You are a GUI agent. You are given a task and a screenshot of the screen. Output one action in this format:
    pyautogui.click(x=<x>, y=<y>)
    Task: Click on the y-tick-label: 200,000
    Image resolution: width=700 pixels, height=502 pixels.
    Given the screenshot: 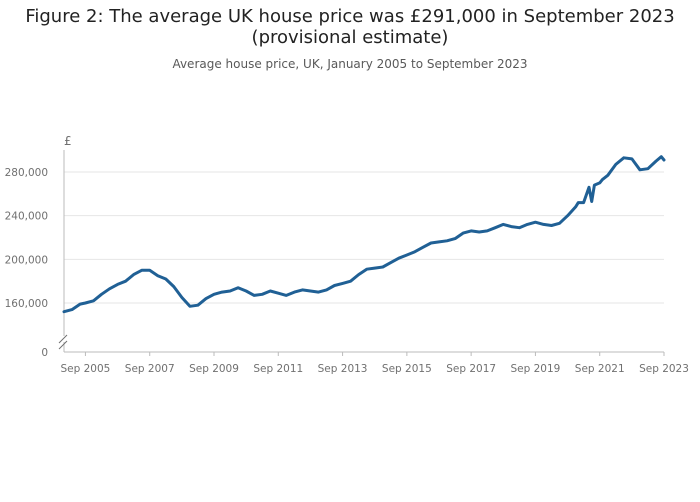 What is the action you would take?
    pyautogui.click(x=26, y=260)
    